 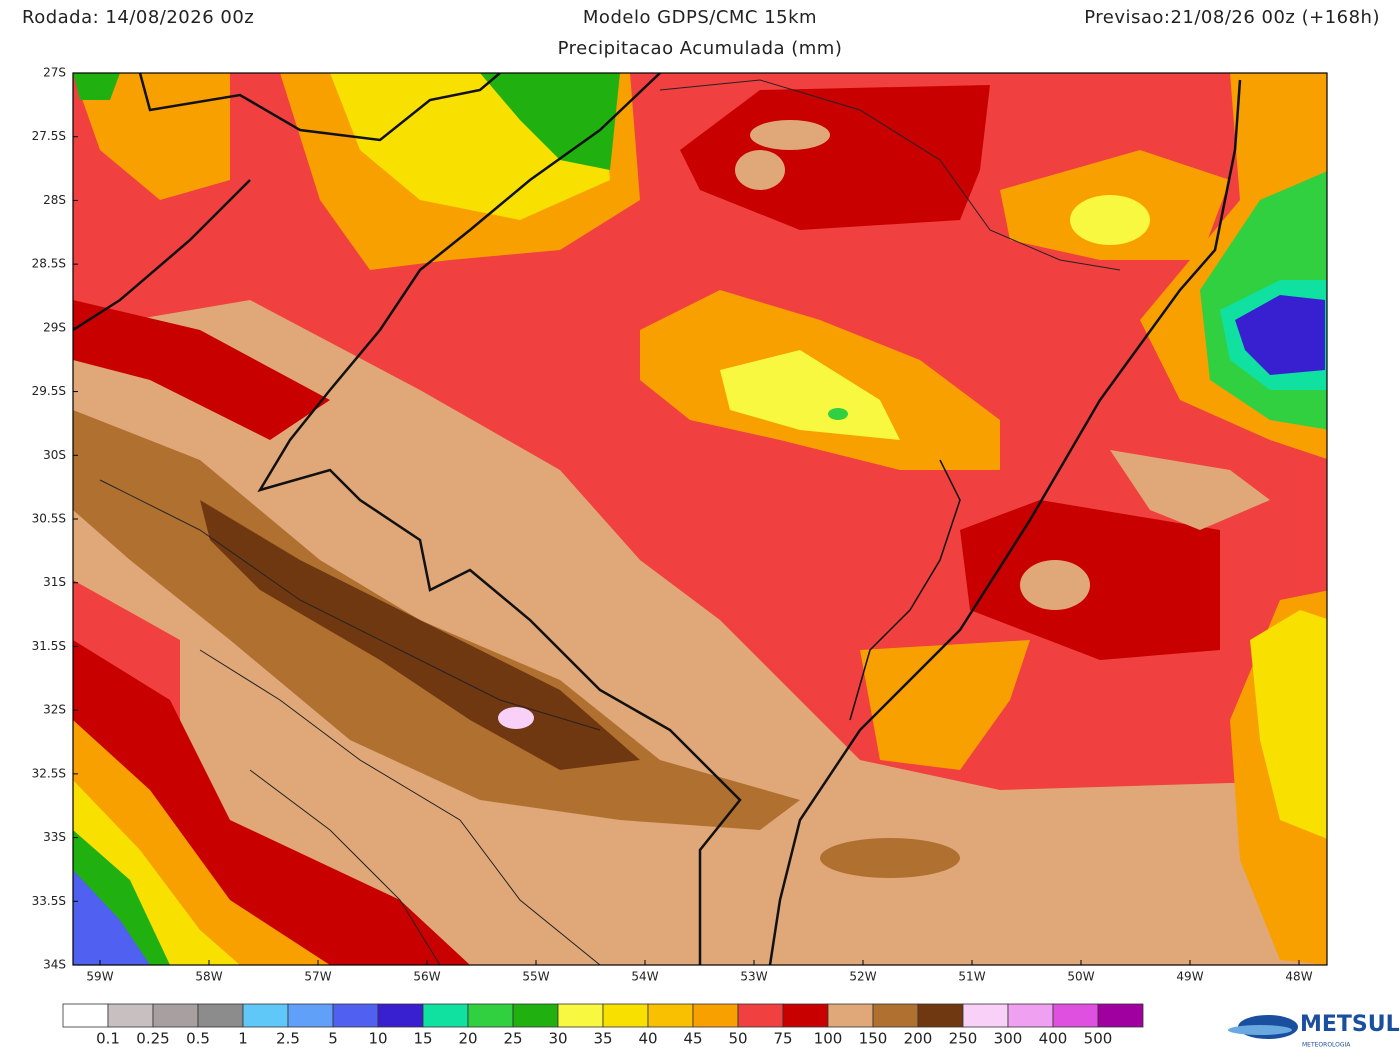 I want to click on colorbar-label: 50, so click(x=737, y=1039).